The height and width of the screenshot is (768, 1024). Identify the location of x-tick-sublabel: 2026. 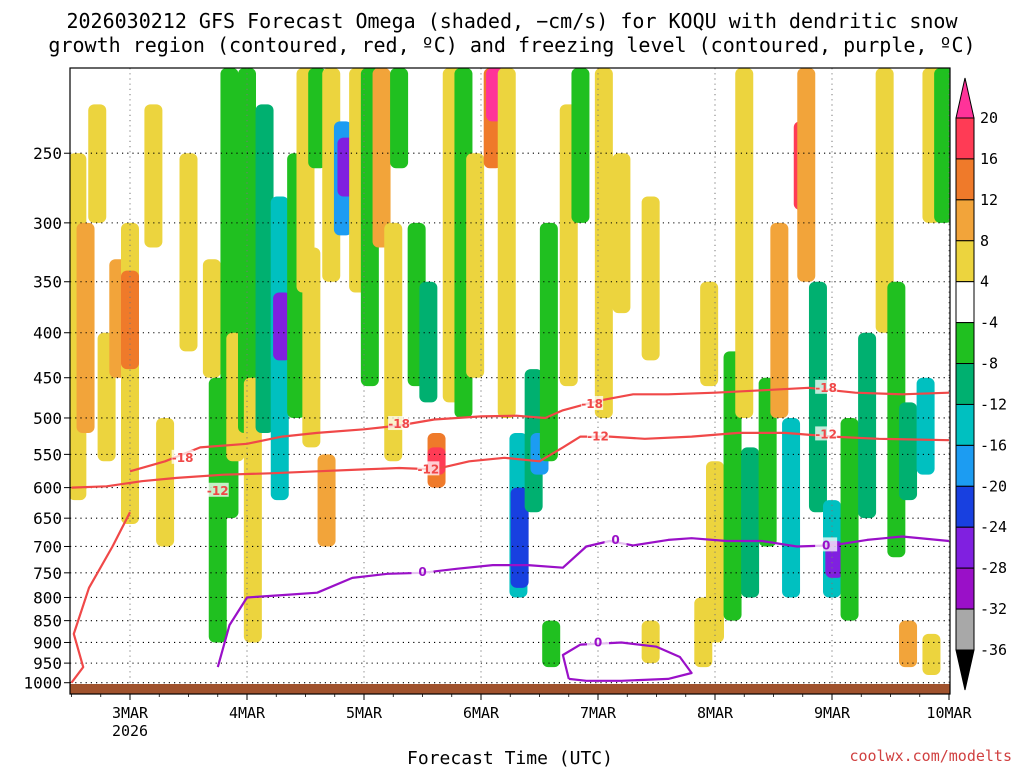
(130, 731).